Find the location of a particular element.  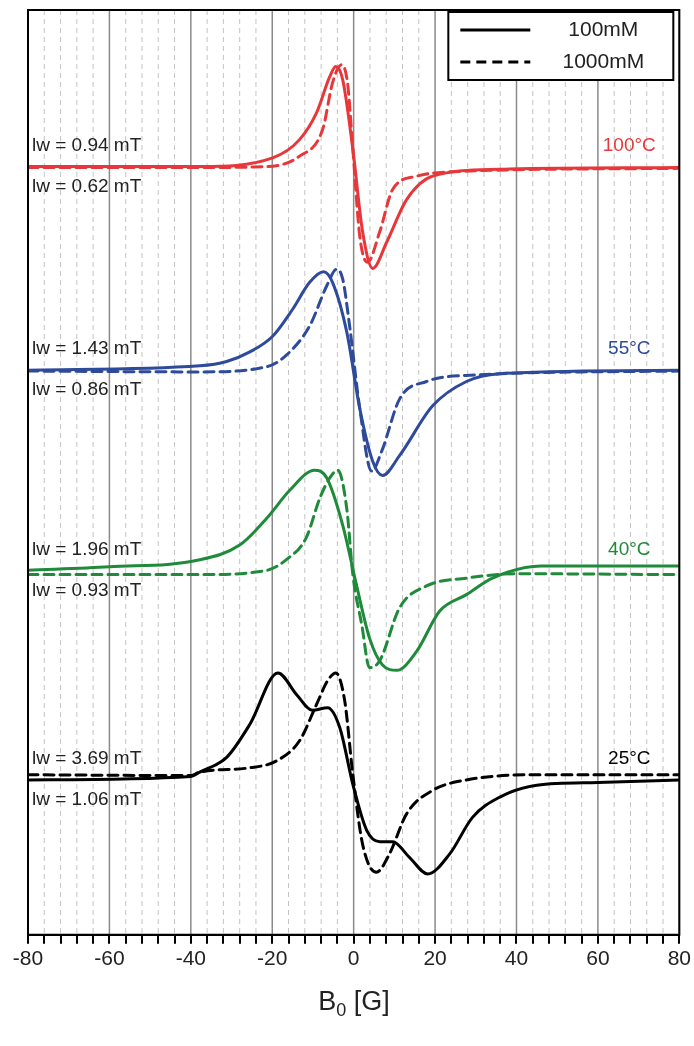

x-tick-label: -20 is located at coordinates (272, 958).